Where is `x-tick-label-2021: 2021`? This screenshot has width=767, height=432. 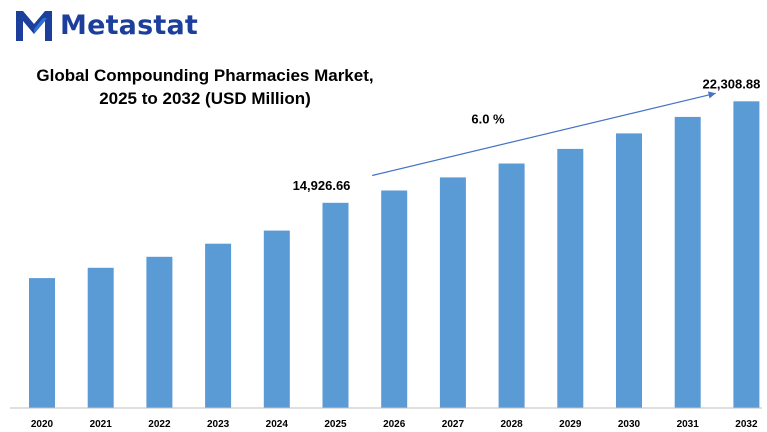 x-tick-label-2021: 2021 is located at coordinates (101, 424).